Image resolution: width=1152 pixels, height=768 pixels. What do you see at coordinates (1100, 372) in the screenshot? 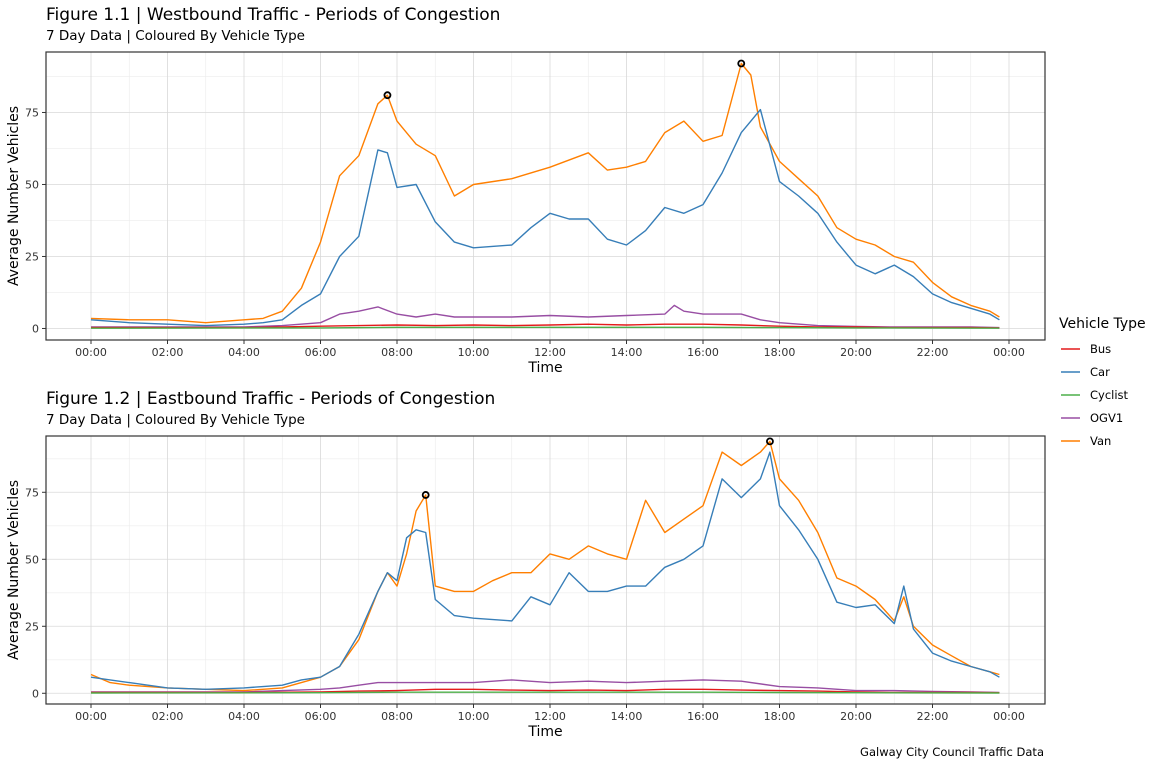
I see `legend-label-car: Car` at bounding box center [1100, 372].